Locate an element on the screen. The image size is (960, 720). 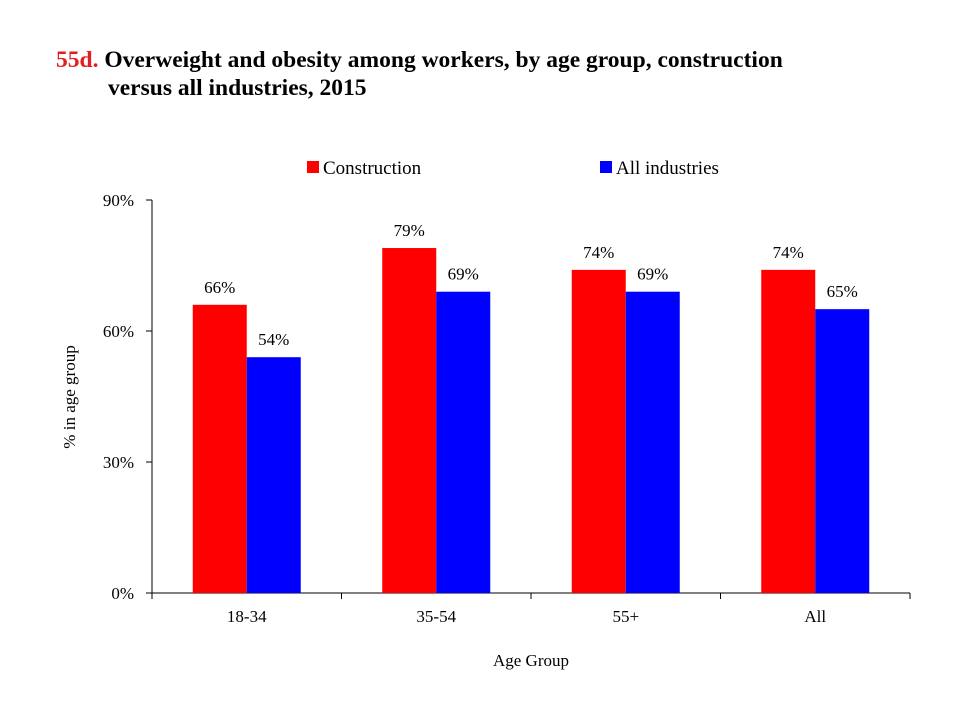
legend-swatch-construction is located at coordinates (313, 167).